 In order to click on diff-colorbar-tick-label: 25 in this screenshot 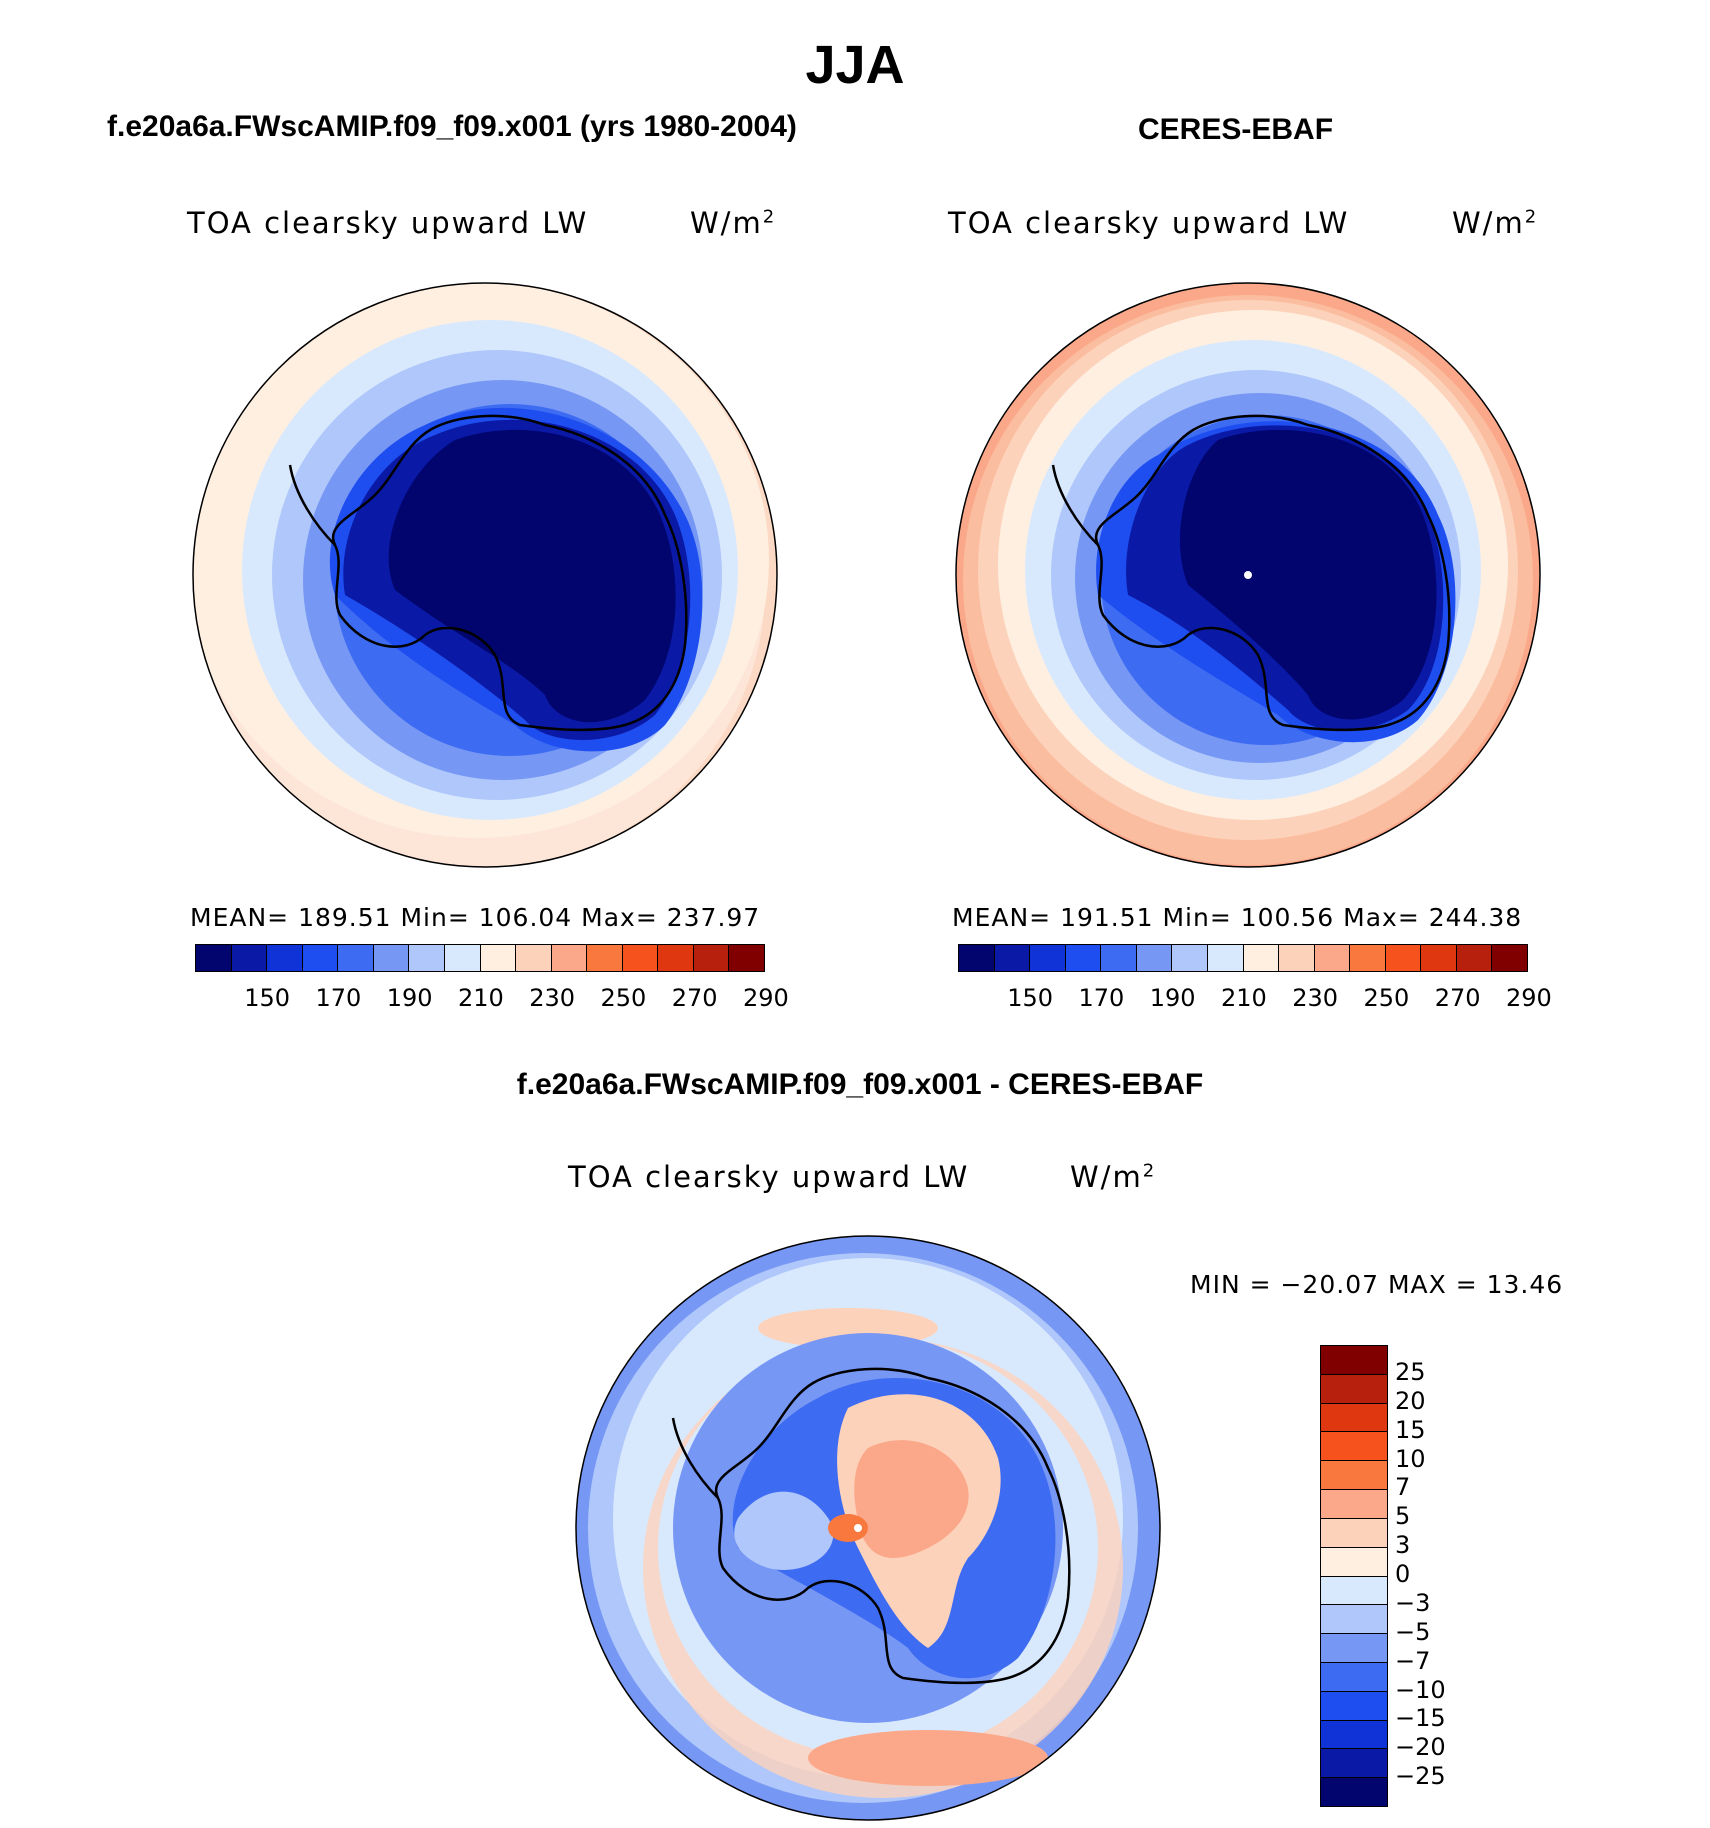, I will do `click(1410, 1371)`.